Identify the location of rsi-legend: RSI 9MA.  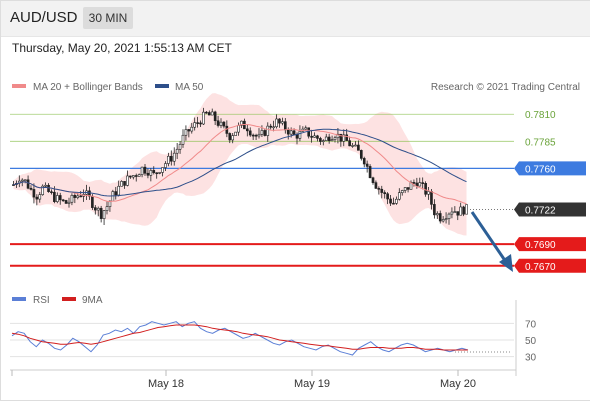
(57, 300).